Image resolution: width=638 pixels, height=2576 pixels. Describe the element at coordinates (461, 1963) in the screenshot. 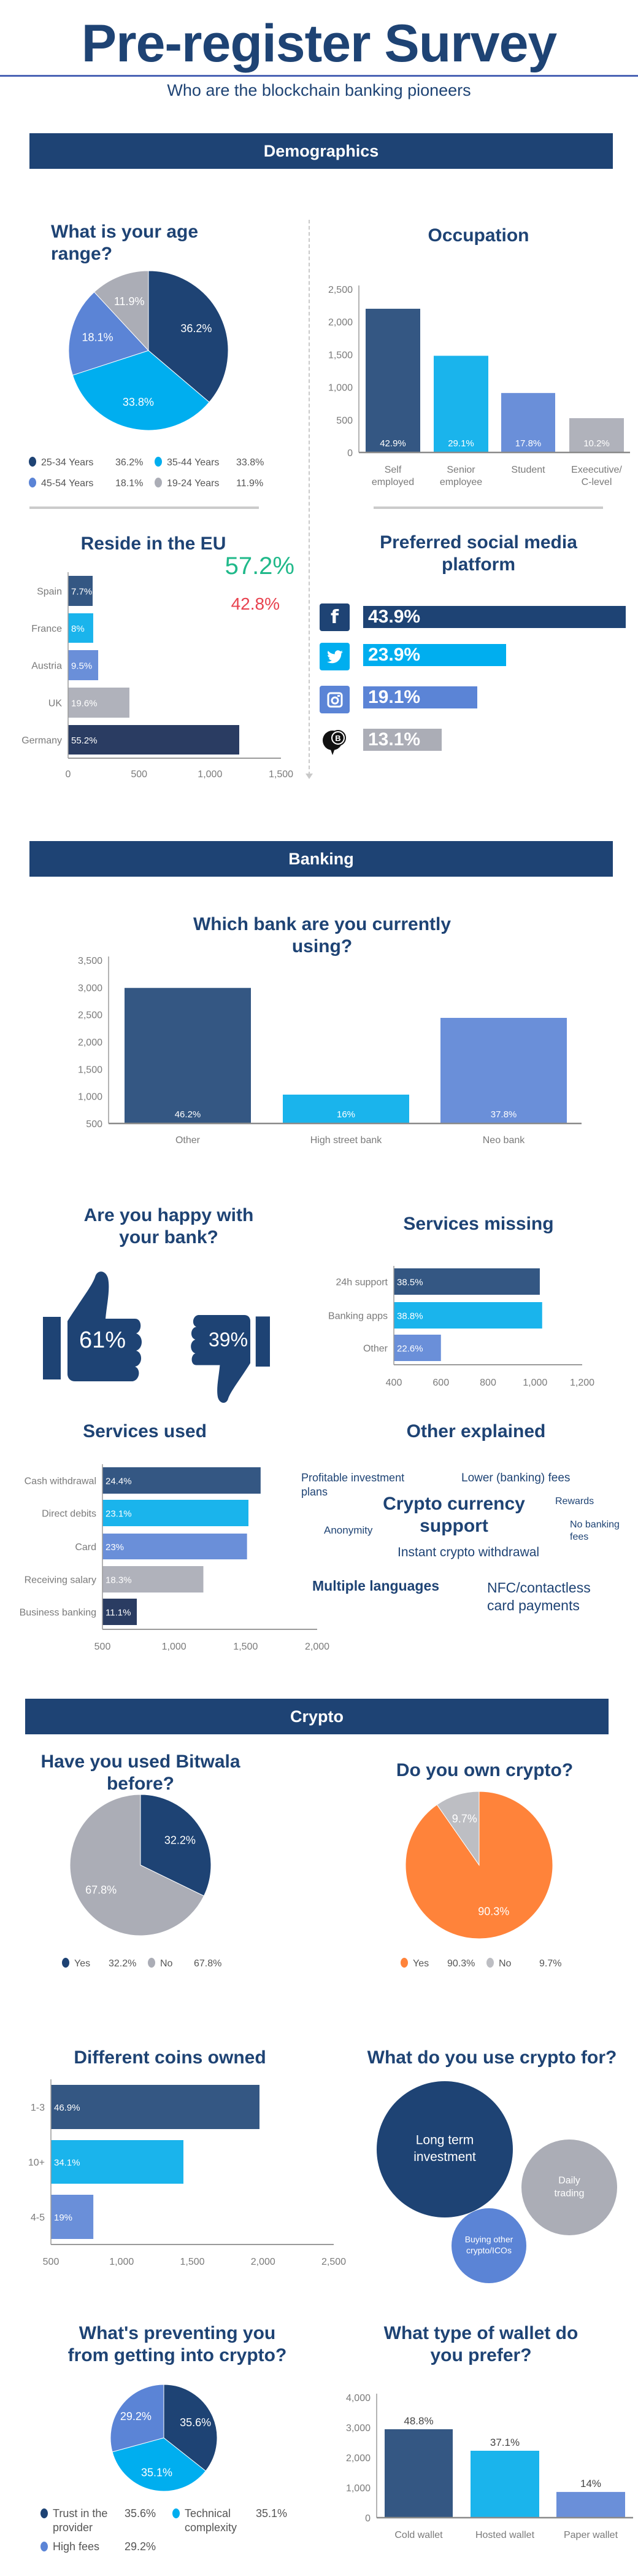

I see `legend-value: 90.3%` at that location.